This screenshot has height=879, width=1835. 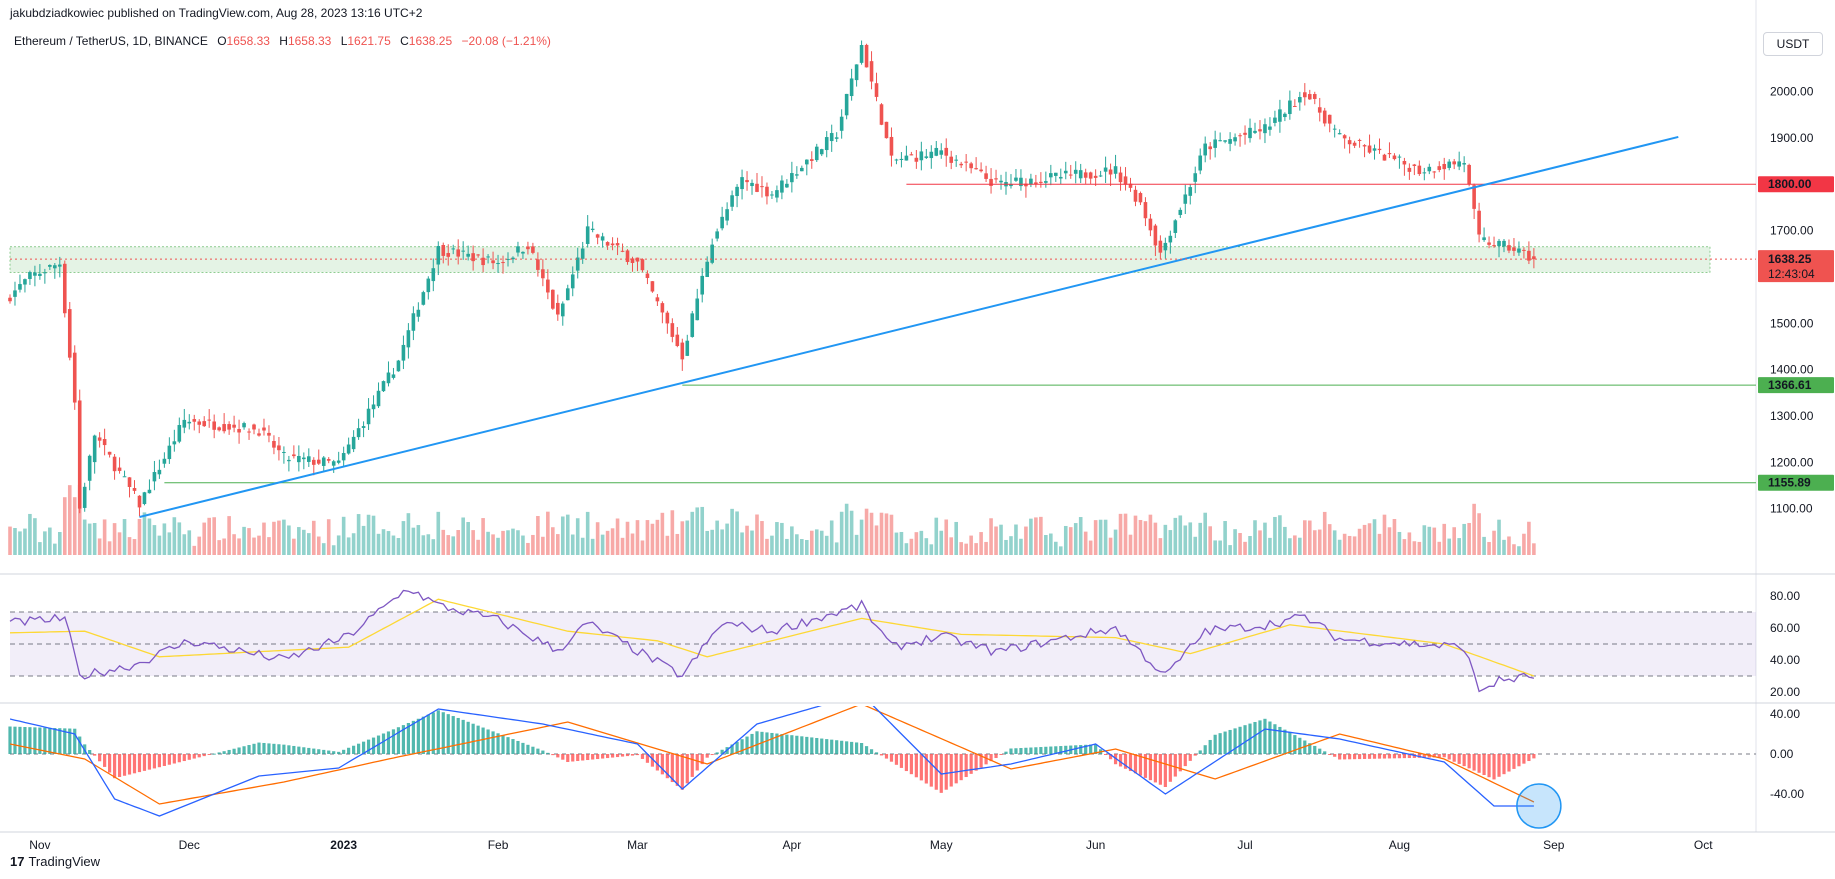 What do you see at coordinates (39, 845) in the screenshot?
I see `time-axis-tick: Nov` at bounding box center [39, 845].